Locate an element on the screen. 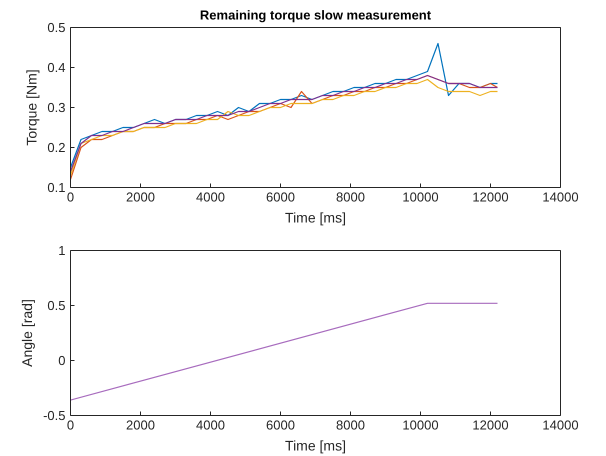 Image resolution: width=606 pixels, height=456 pixels. y-tick-label: 0.4 is located at coordinates (56, 67).